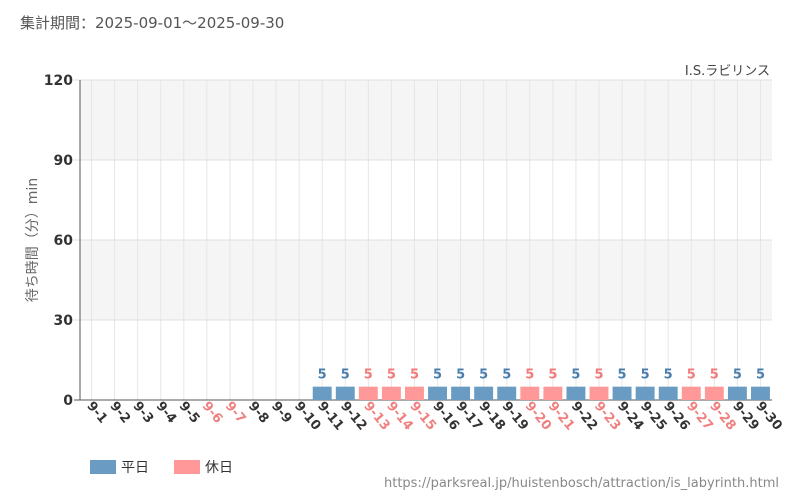 Image resolution: width=800 pixels, height=500 pixels. Describe the element at coordinates (541, 393) in the screenshot. I see `bar-series` at that location.